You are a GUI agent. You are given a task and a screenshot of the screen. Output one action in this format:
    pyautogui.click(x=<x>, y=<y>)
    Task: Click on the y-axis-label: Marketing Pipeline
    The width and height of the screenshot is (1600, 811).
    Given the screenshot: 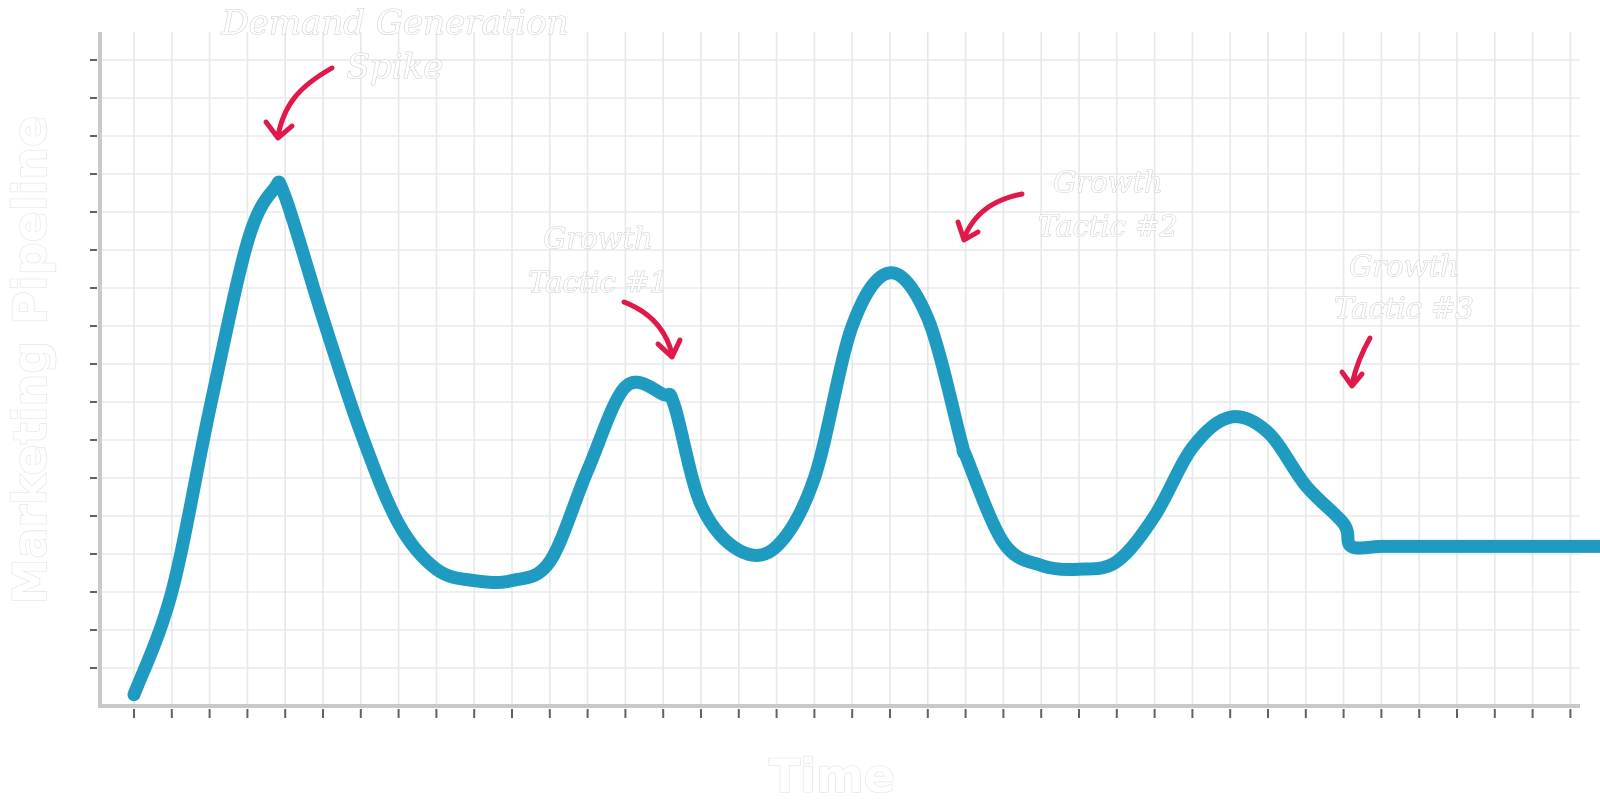 What is the action you would take?
    pyautogui.click(x=30, y=360)
    